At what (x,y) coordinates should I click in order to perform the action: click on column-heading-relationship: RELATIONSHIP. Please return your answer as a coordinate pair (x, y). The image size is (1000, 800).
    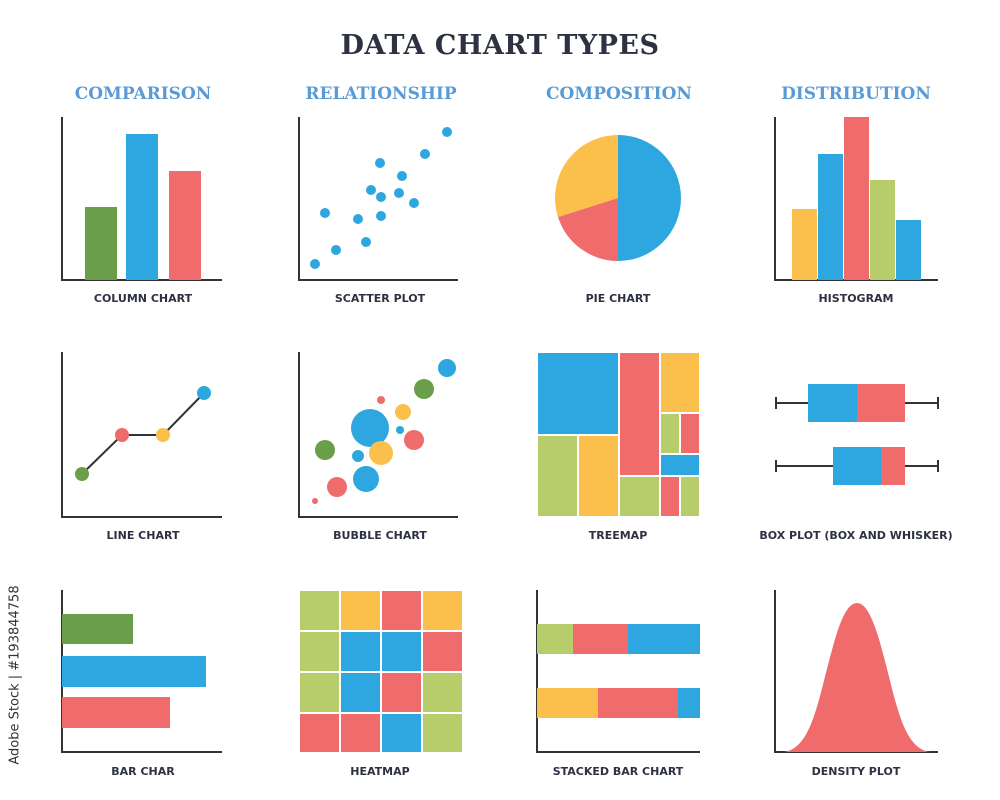
    Looking at the image, I should click on (381, 94).